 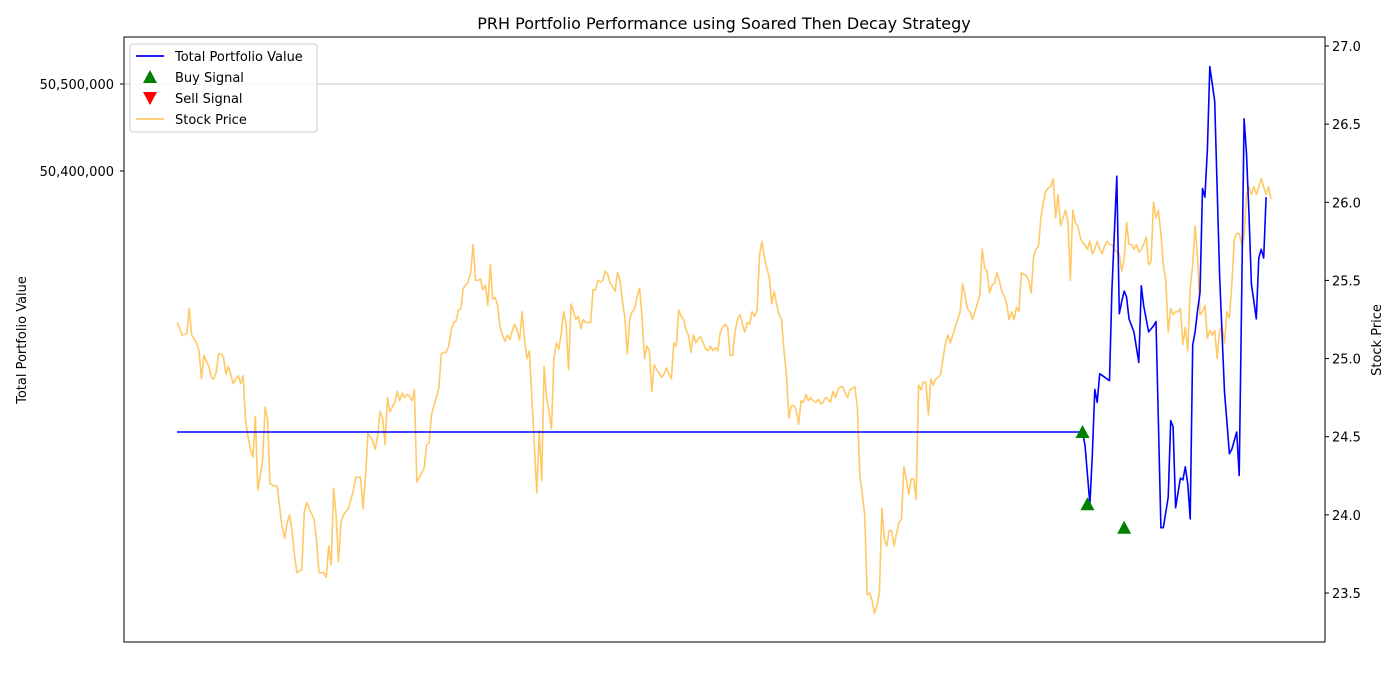 I want to click on right-tick-label: 23.5, so click(x=1346, y=594).